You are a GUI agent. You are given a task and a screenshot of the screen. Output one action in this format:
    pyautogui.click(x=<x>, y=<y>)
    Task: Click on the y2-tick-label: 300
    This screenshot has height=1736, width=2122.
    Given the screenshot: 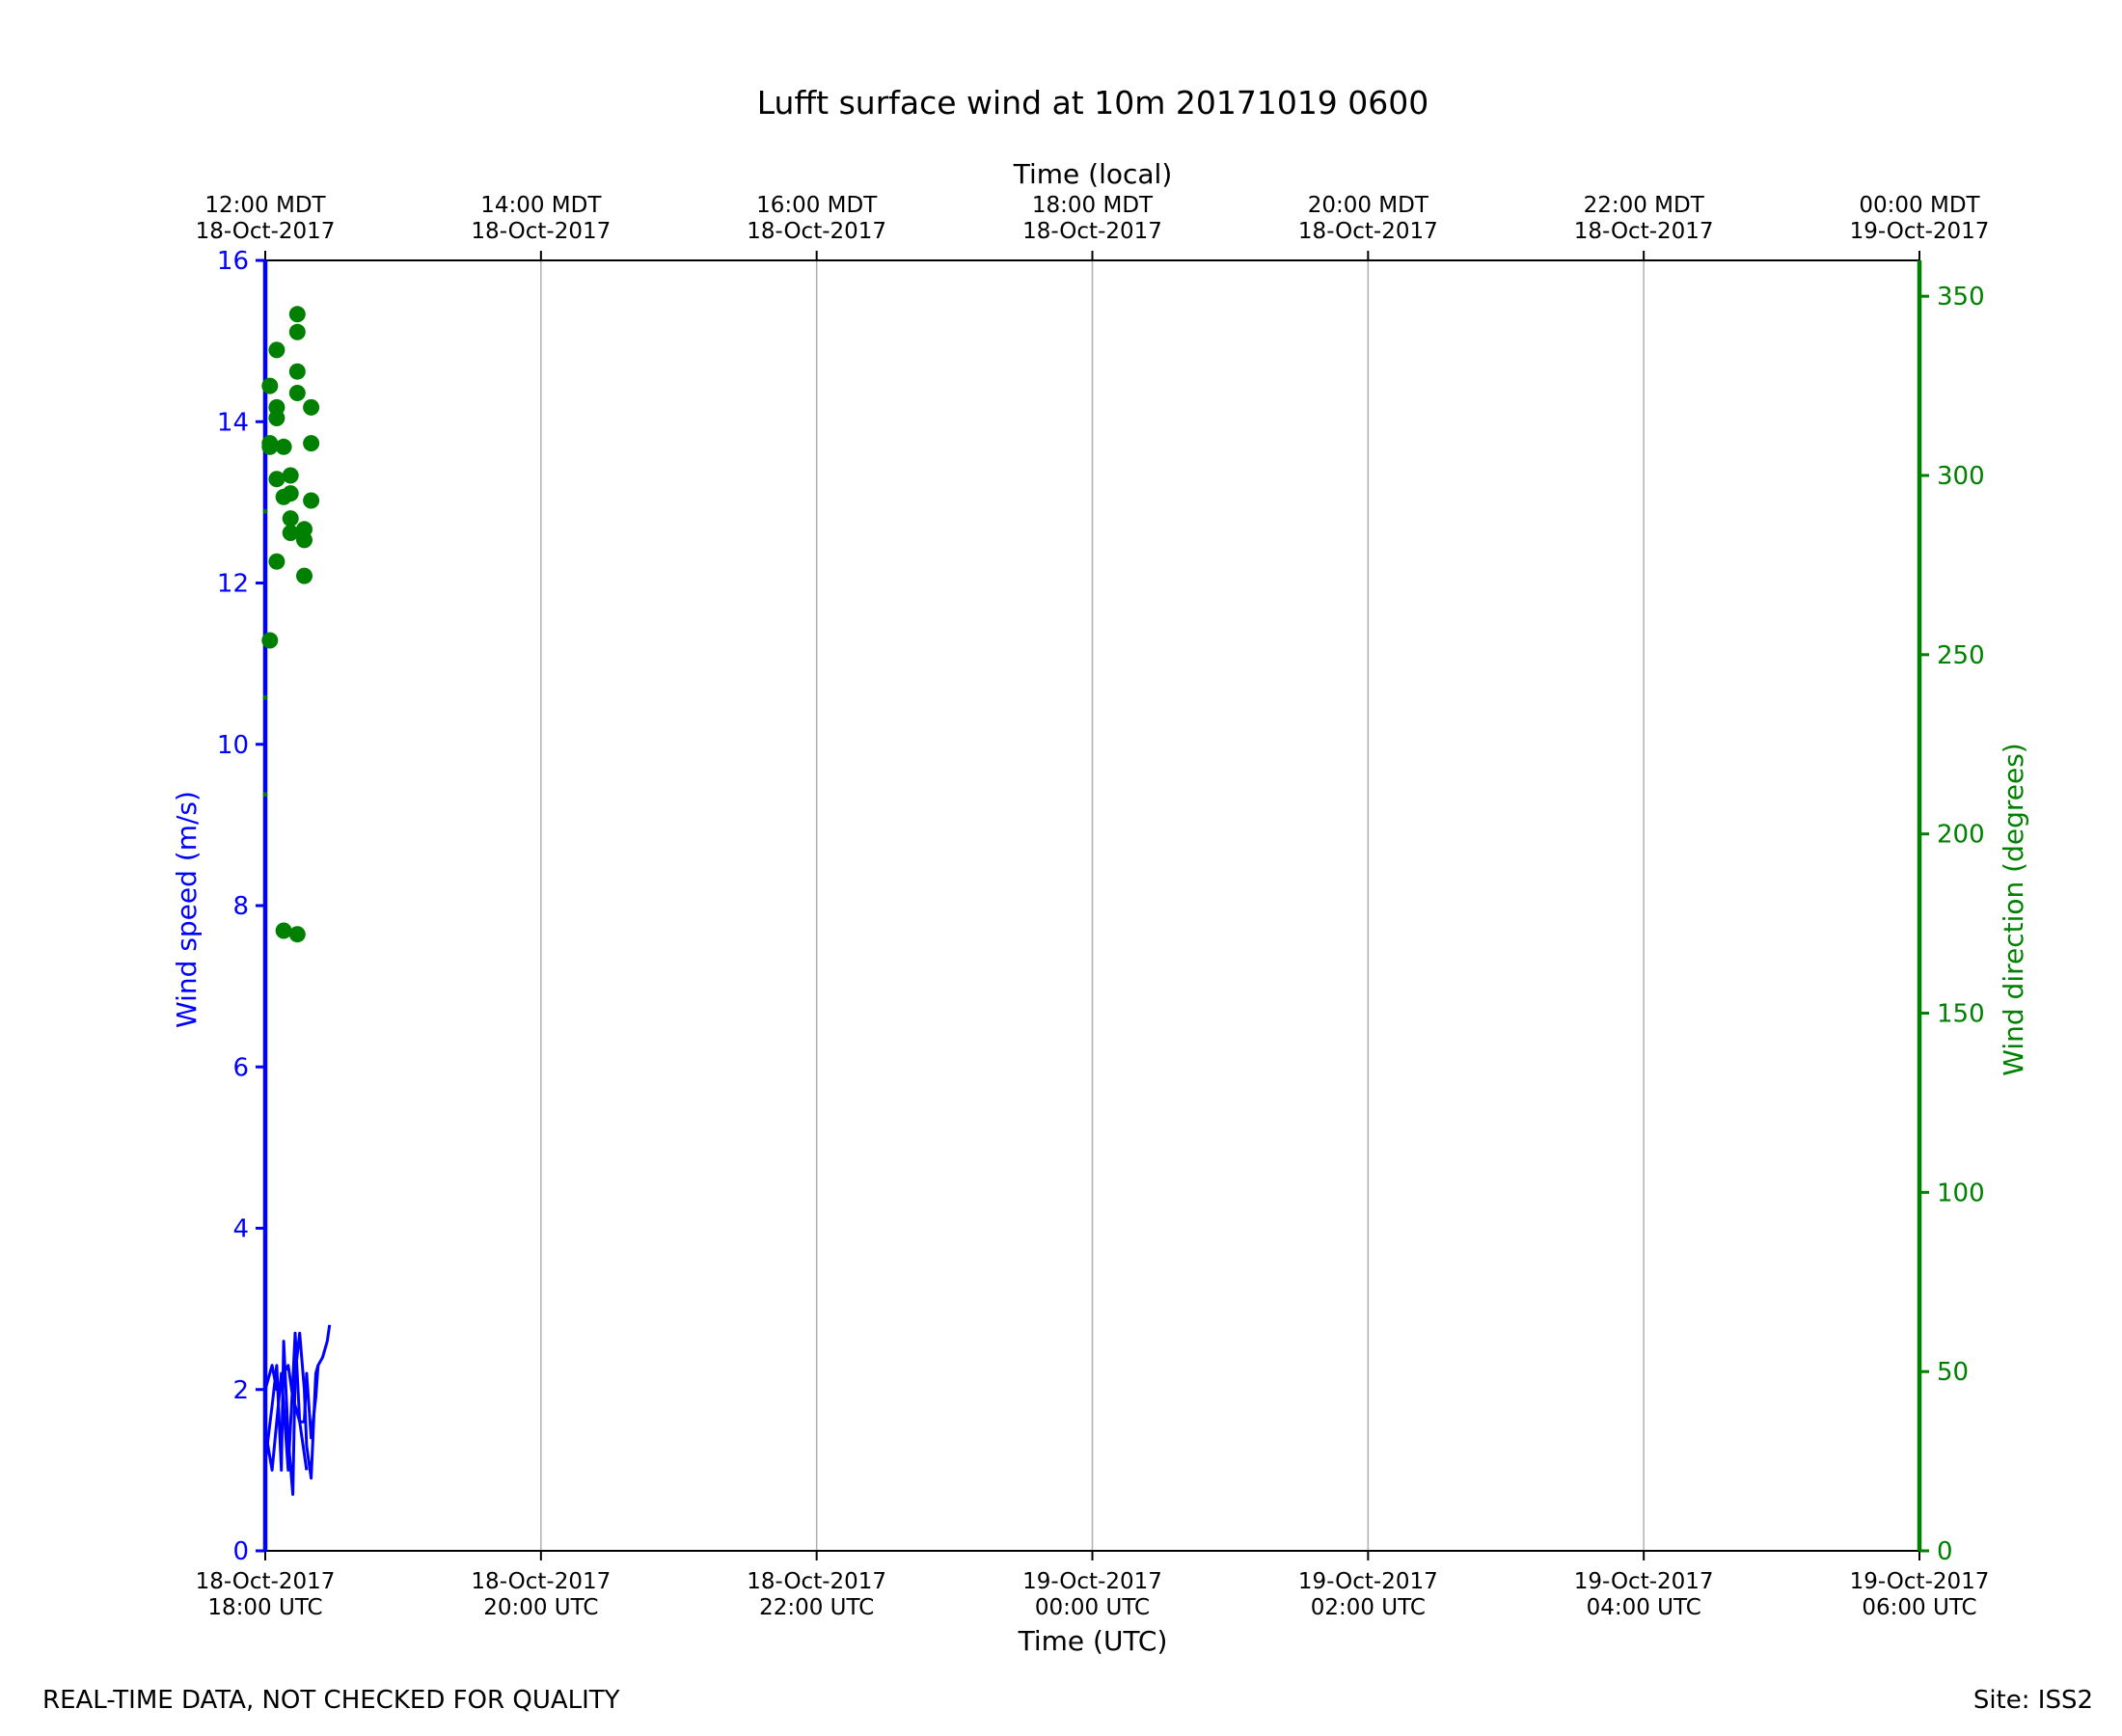 What is the action you would take?
    pyautogui.click(x=1961, y=476)
    